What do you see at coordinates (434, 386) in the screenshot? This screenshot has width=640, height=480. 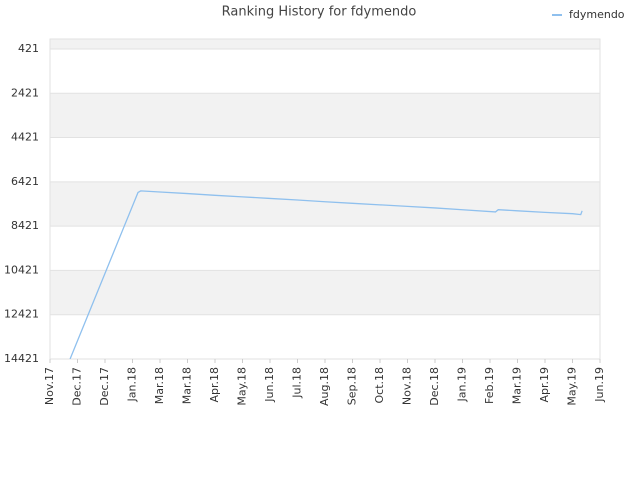 I see `x-tick-label: Dec.18` at bounding box center [434, 386].